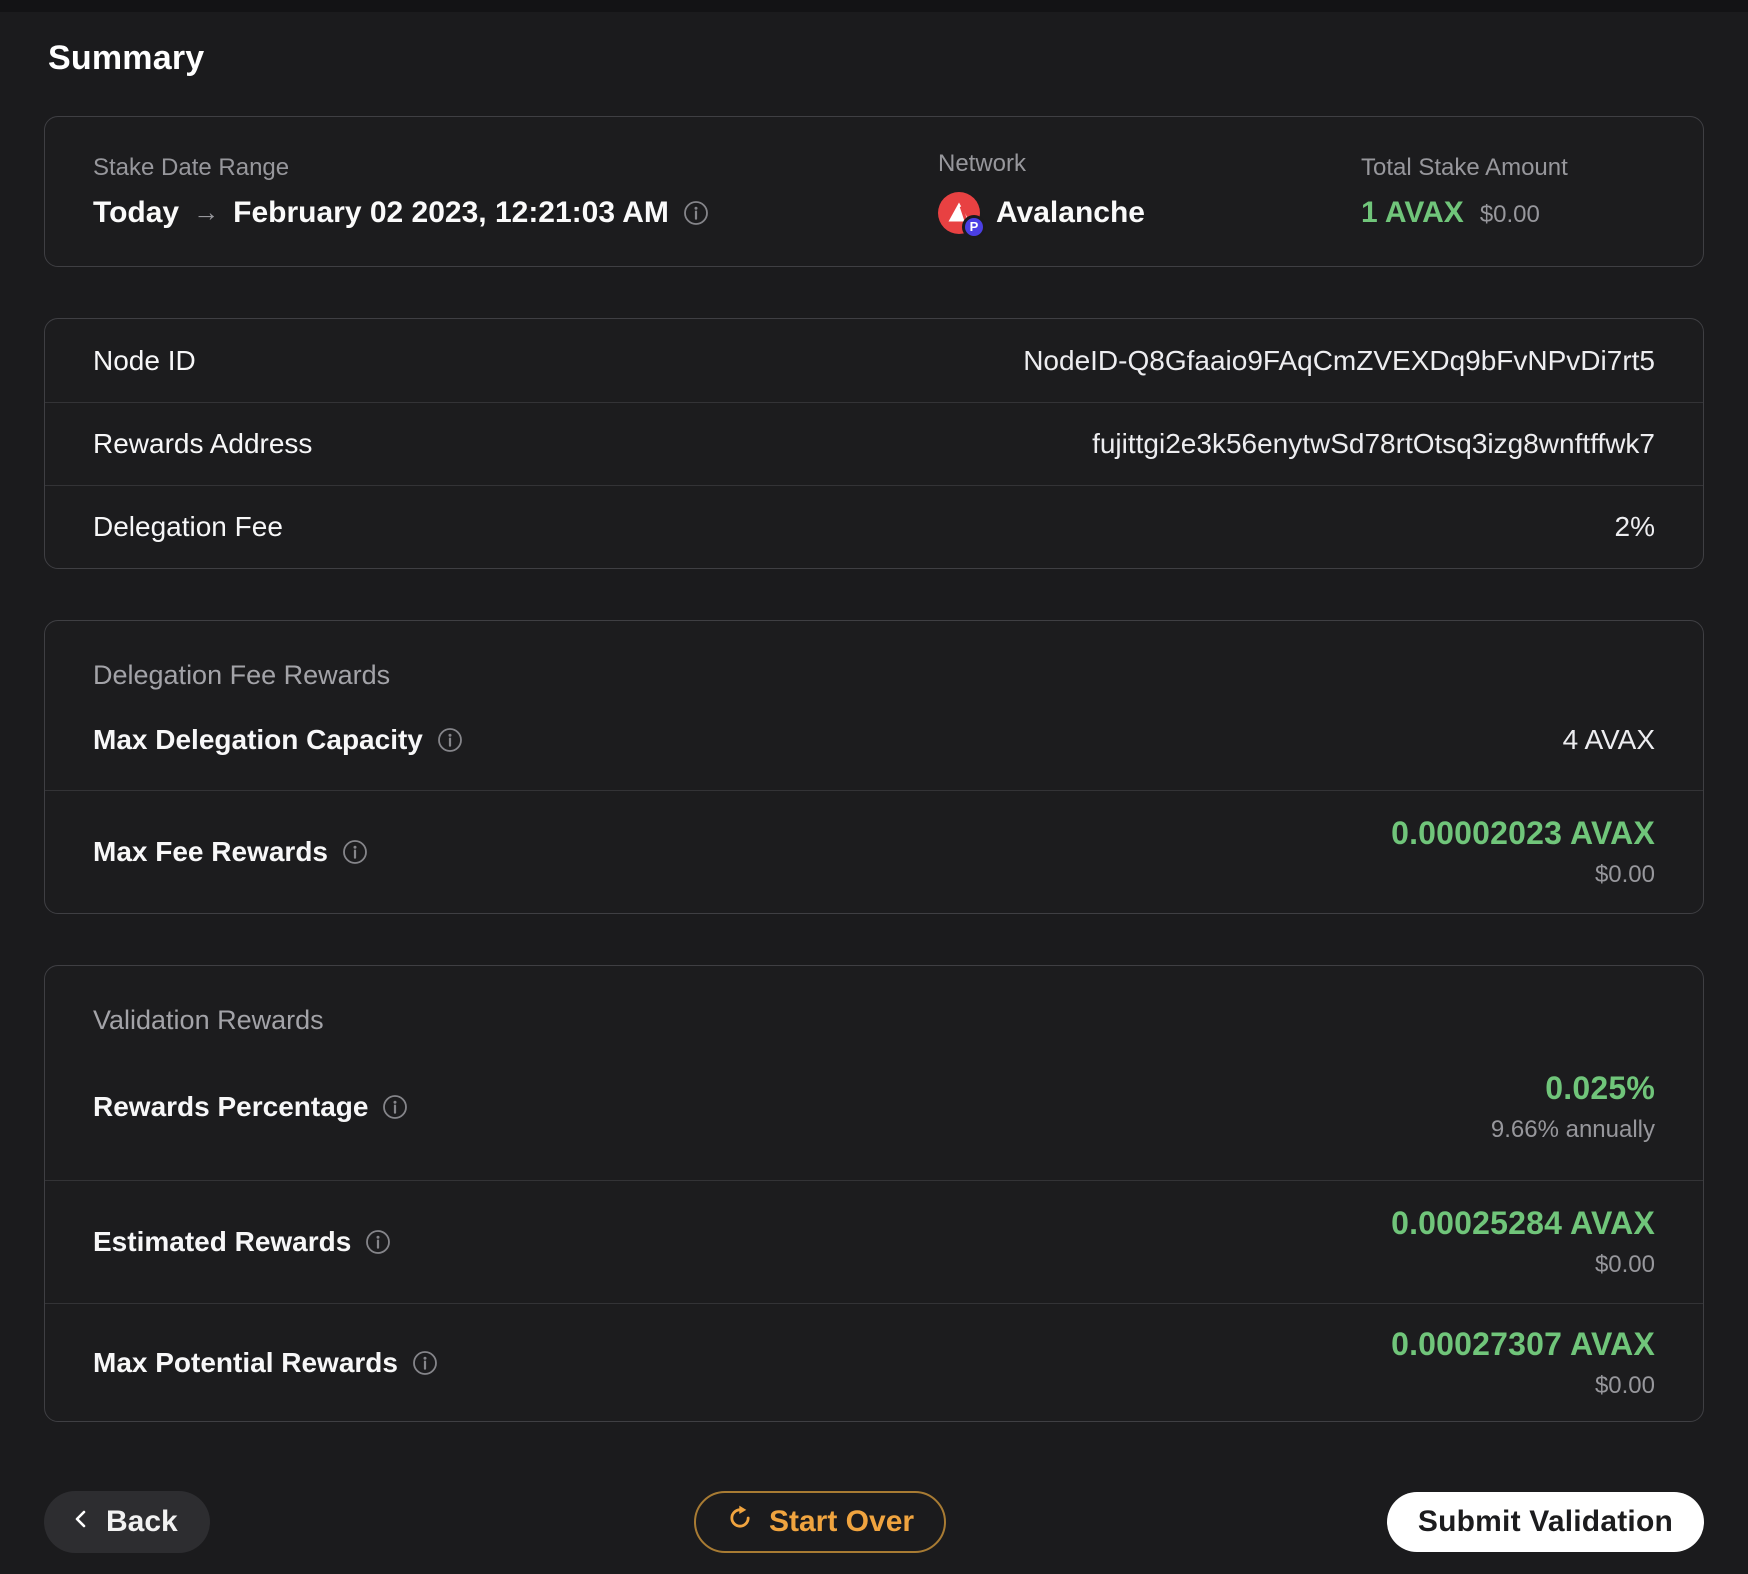  I want to click on network-name: Avalanche, so click(1070, 212).